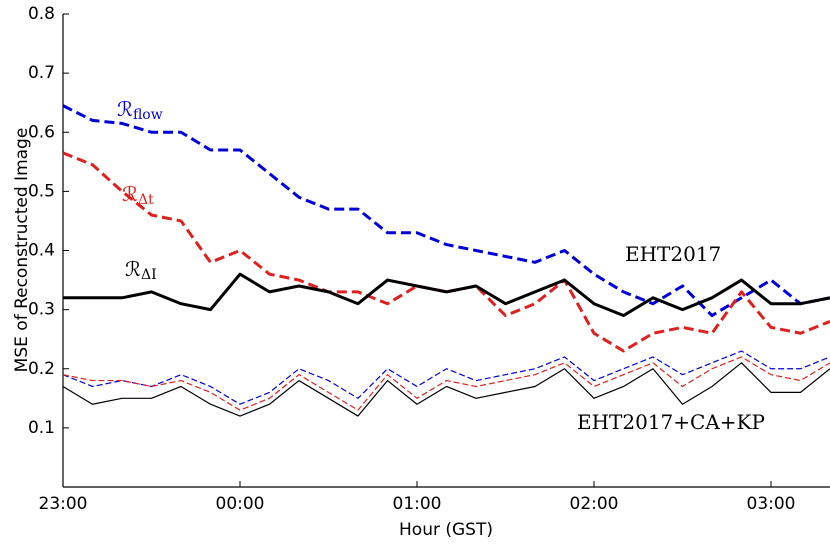  Describe the element at coordinates (63, 504) in the screenshot. I see `x-tick-label: 23:00` at that location.